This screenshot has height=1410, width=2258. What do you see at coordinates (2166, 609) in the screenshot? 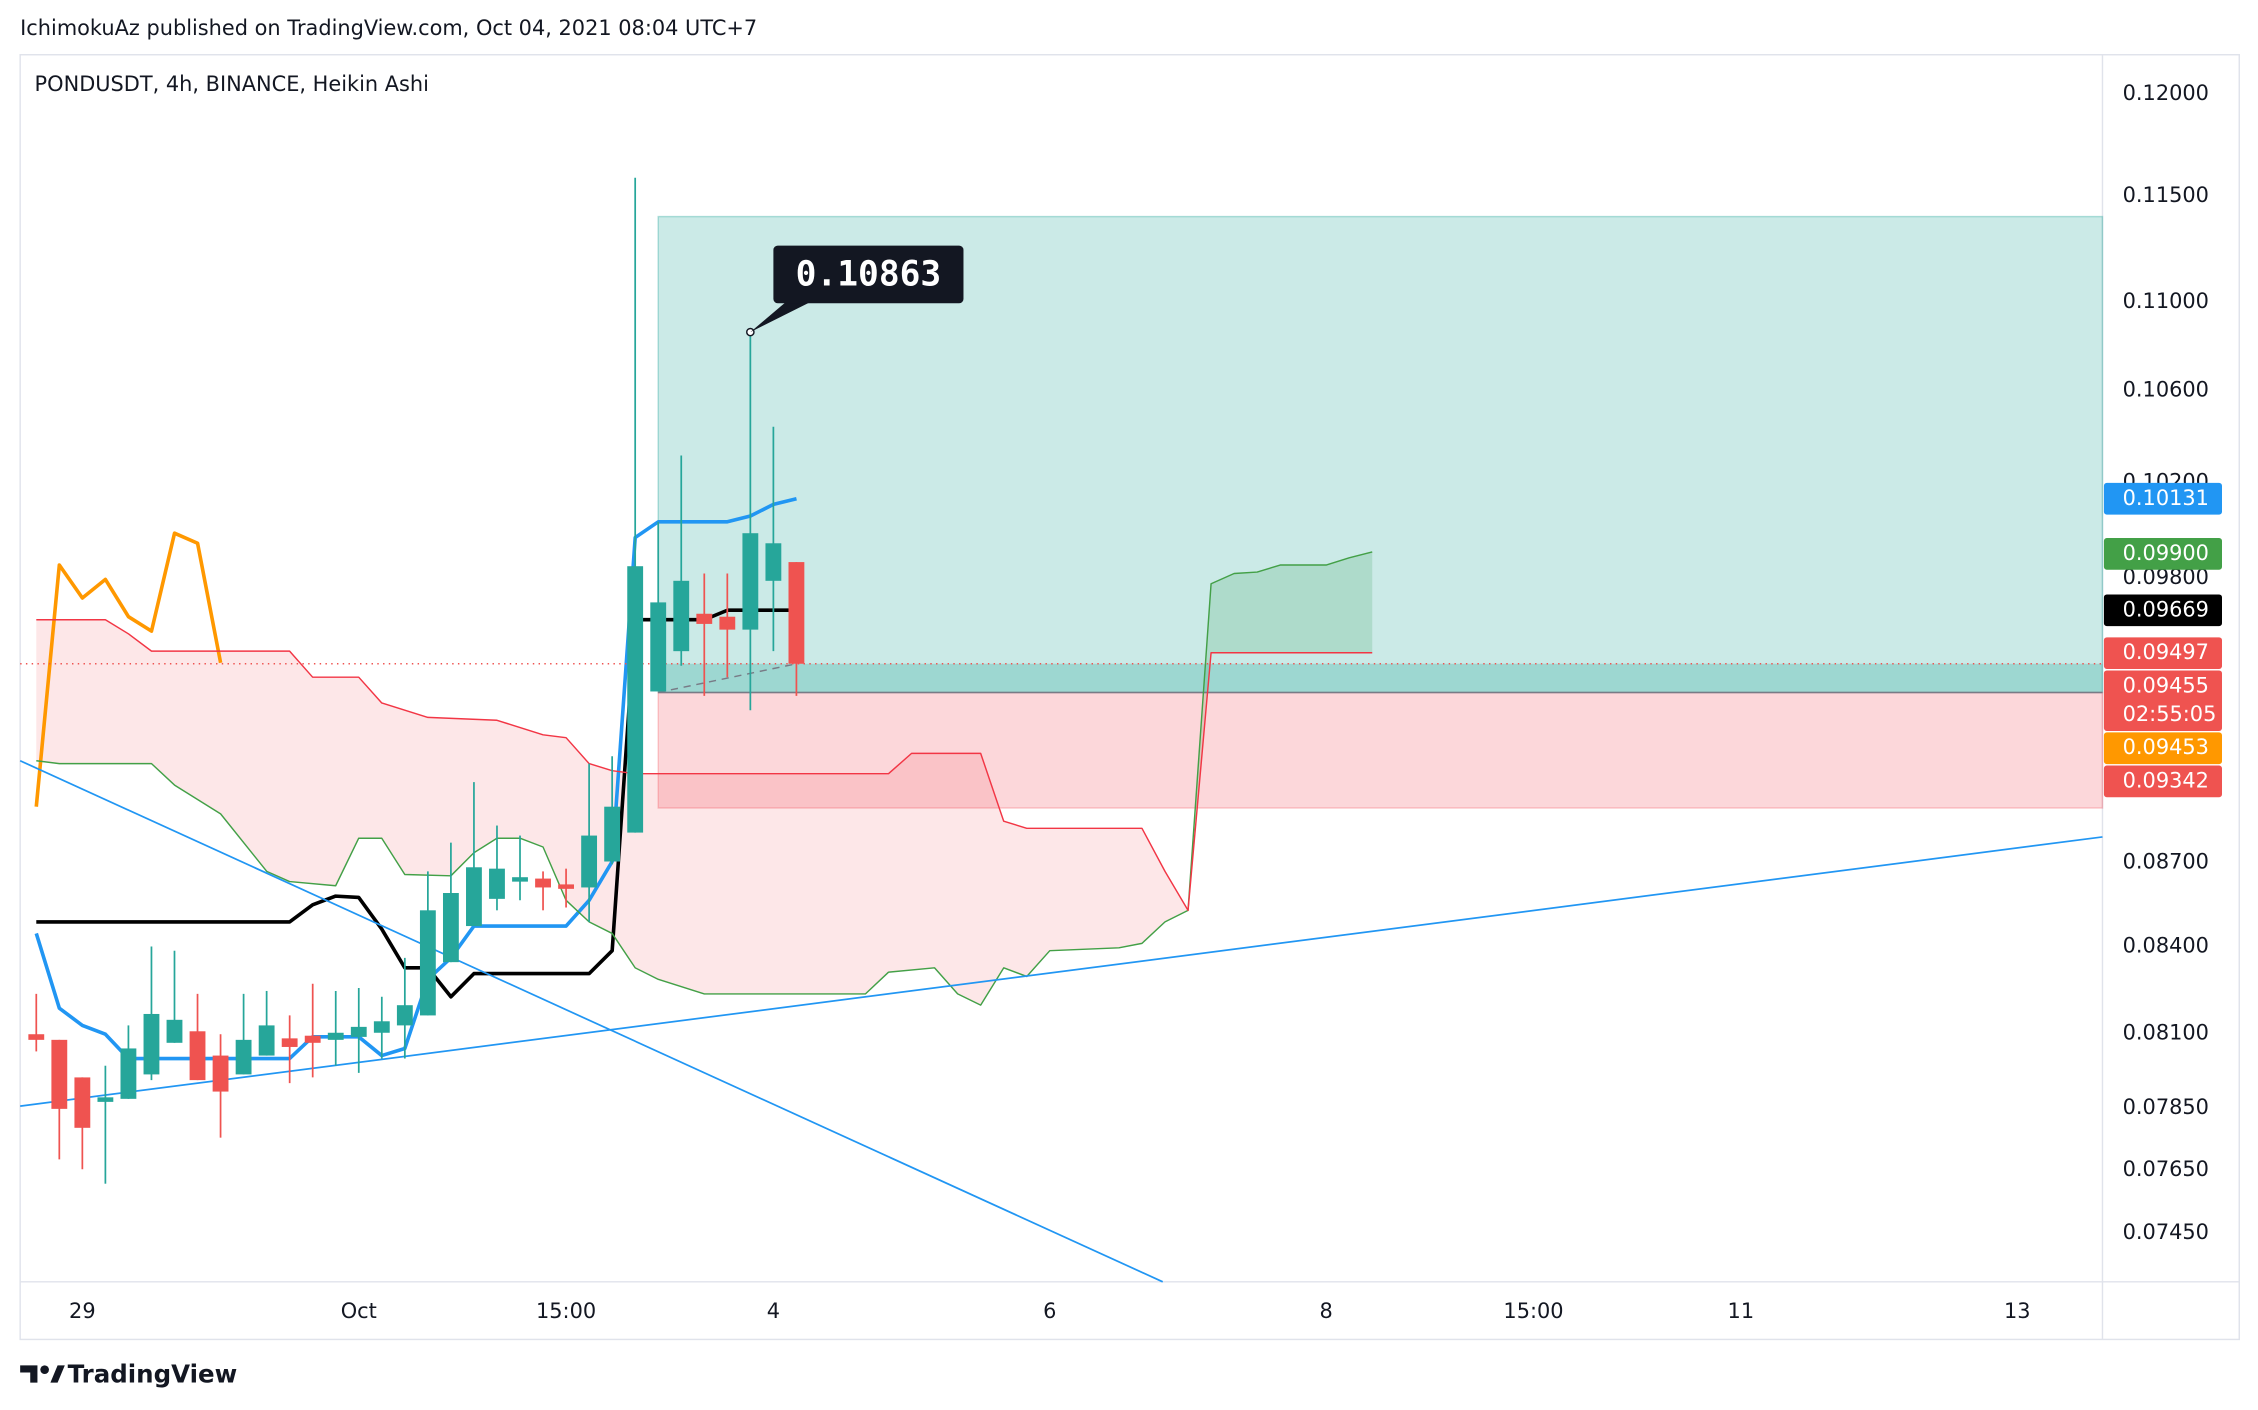
I see `price-label: 0.09669` at bounding box center [2166, 609].